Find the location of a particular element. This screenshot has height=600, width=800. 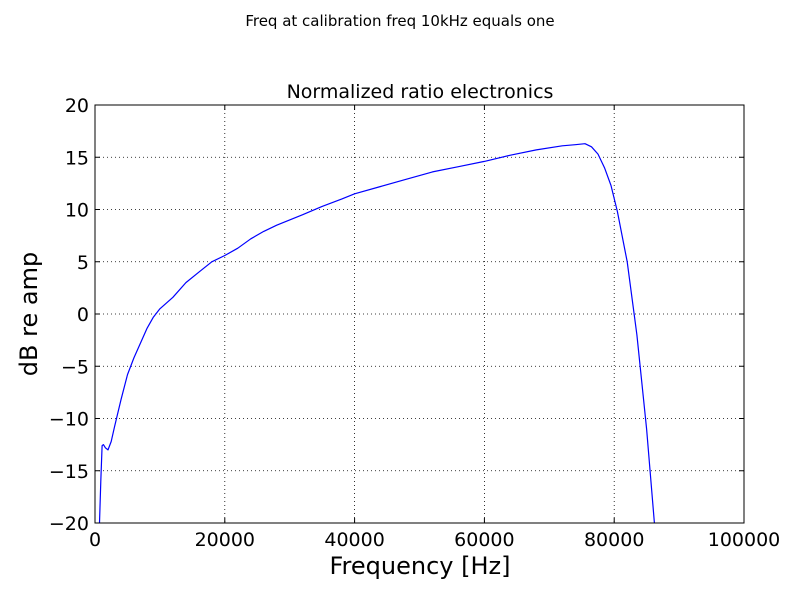

x-tick-label: 0 is located at coordinates (95, 540).